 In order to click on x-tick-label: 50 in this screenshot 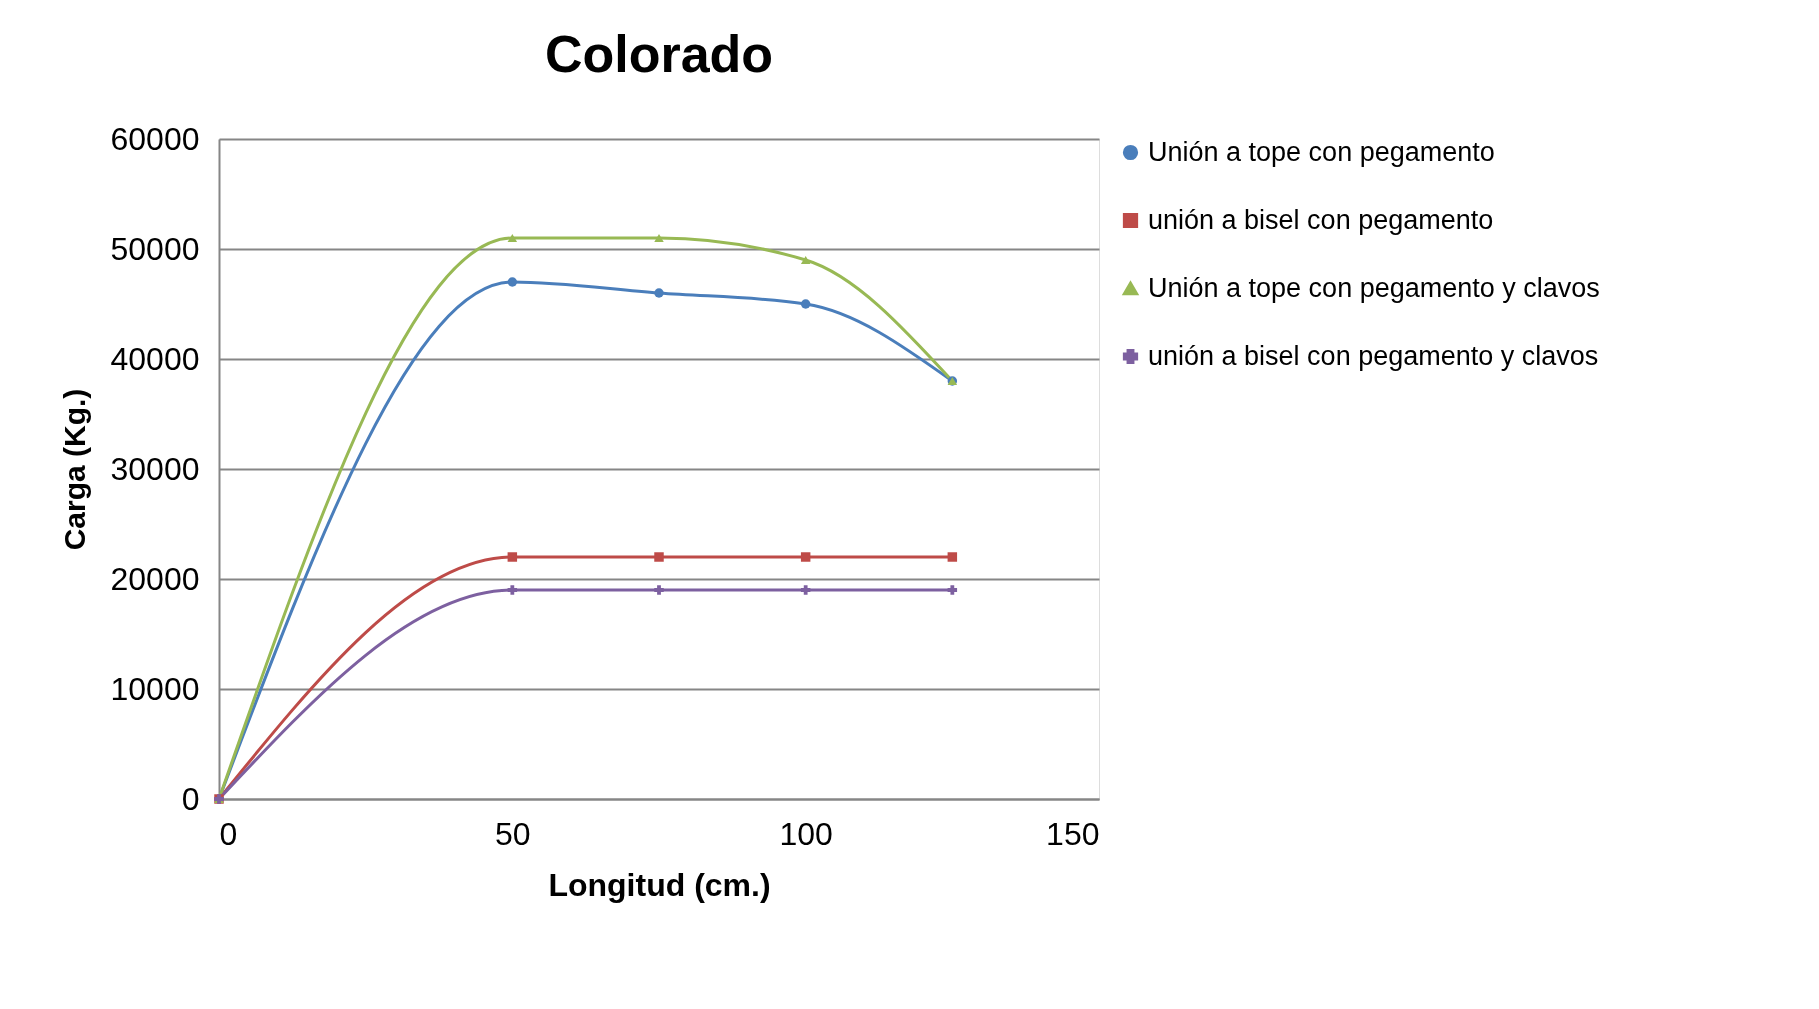, I will do `click(513, 833)`.